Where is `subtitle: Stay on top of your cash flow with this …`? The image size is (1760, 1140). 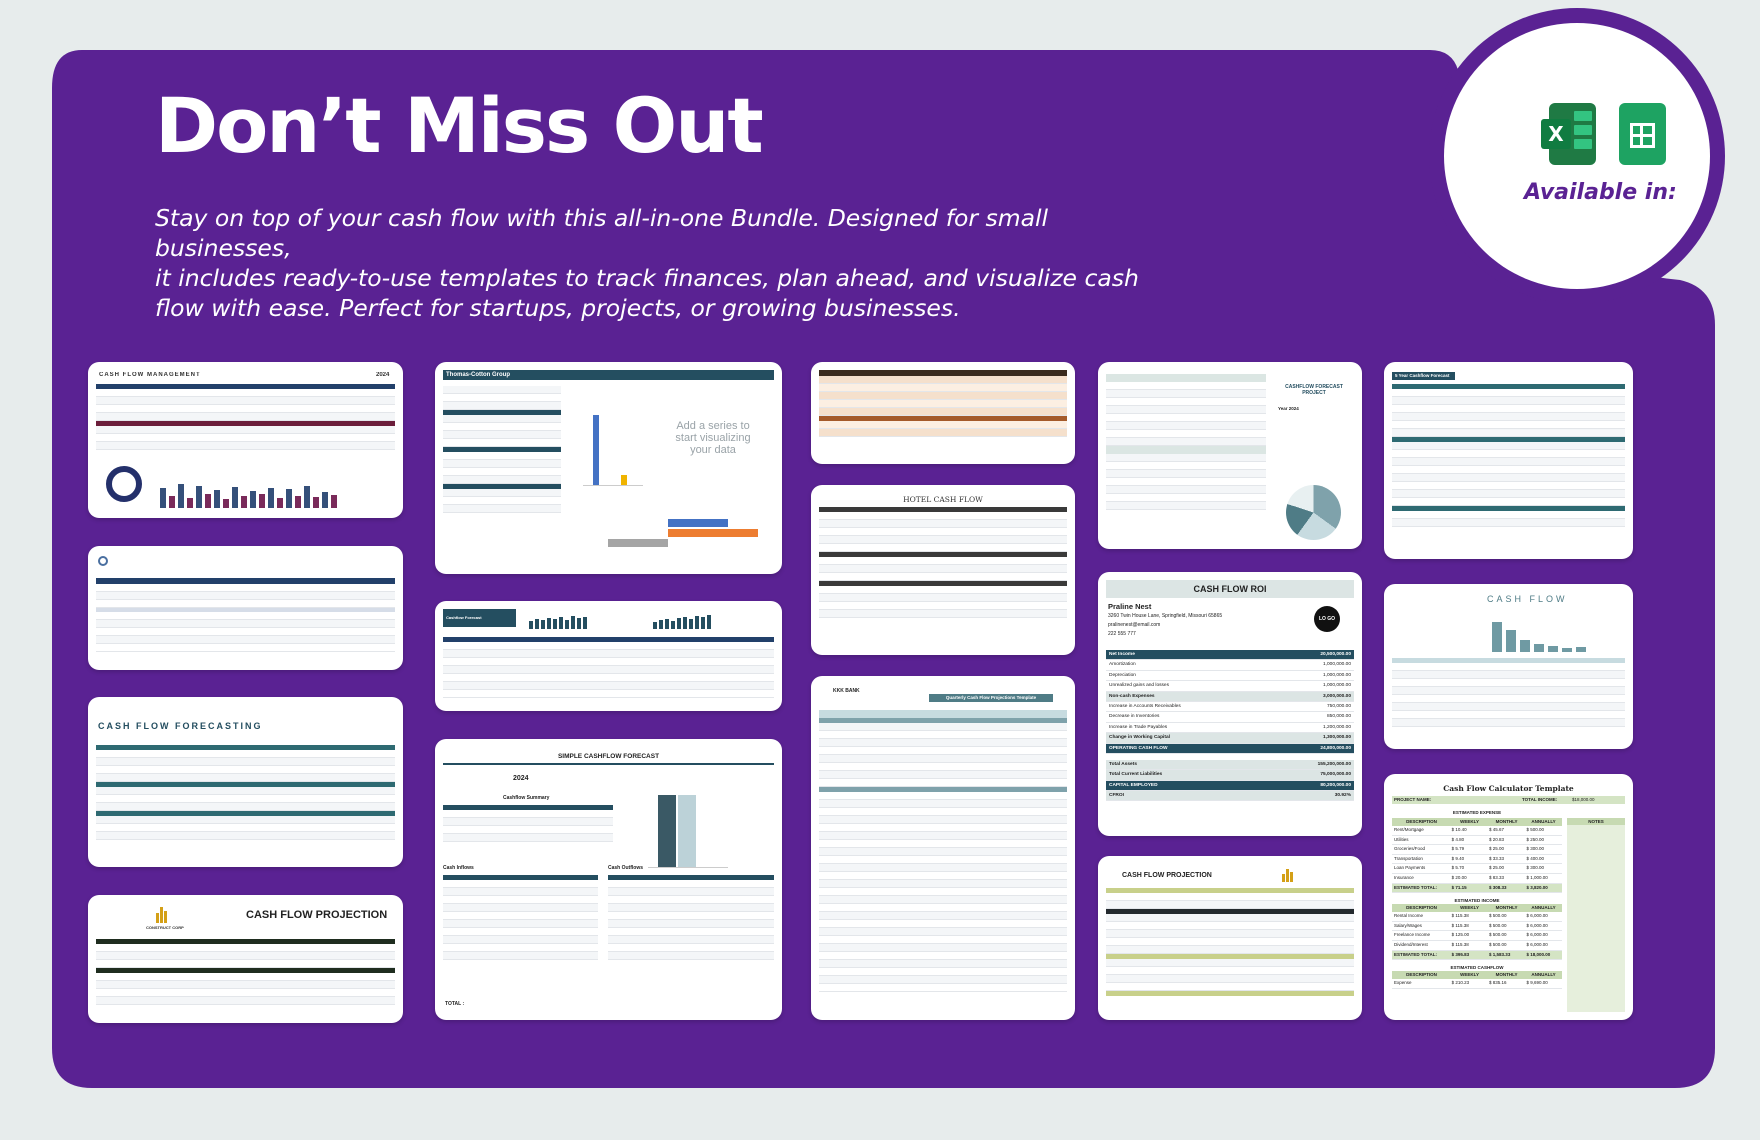 subtitle: Stay on top of your cash flow with this … is located at coordinates (660, 263).